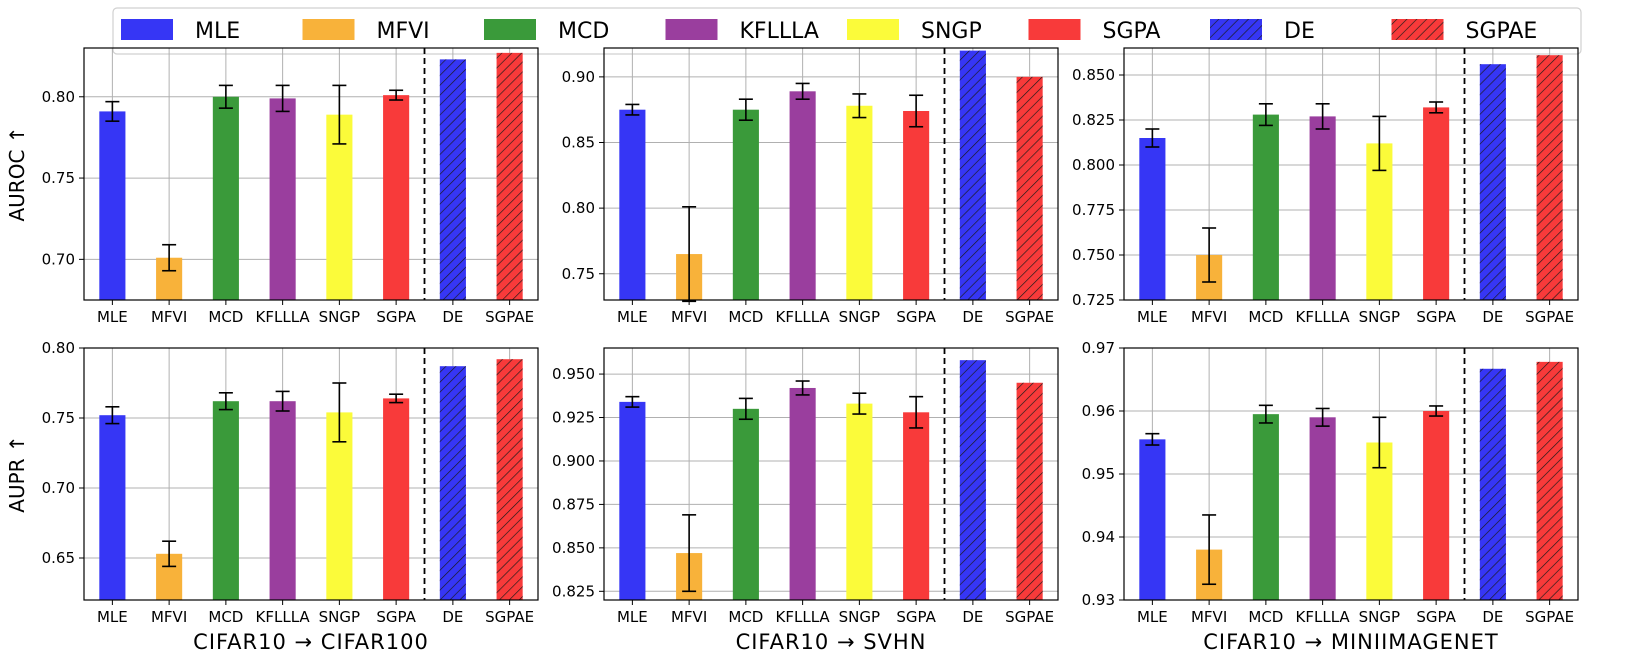 Image resolution: width=1644 pixels, height=661 pixels. What do you see at coordinates (914, 31) in the screenshot?
I see `legend-entry-sngp: SNGP` at bounding box center [914, 31].